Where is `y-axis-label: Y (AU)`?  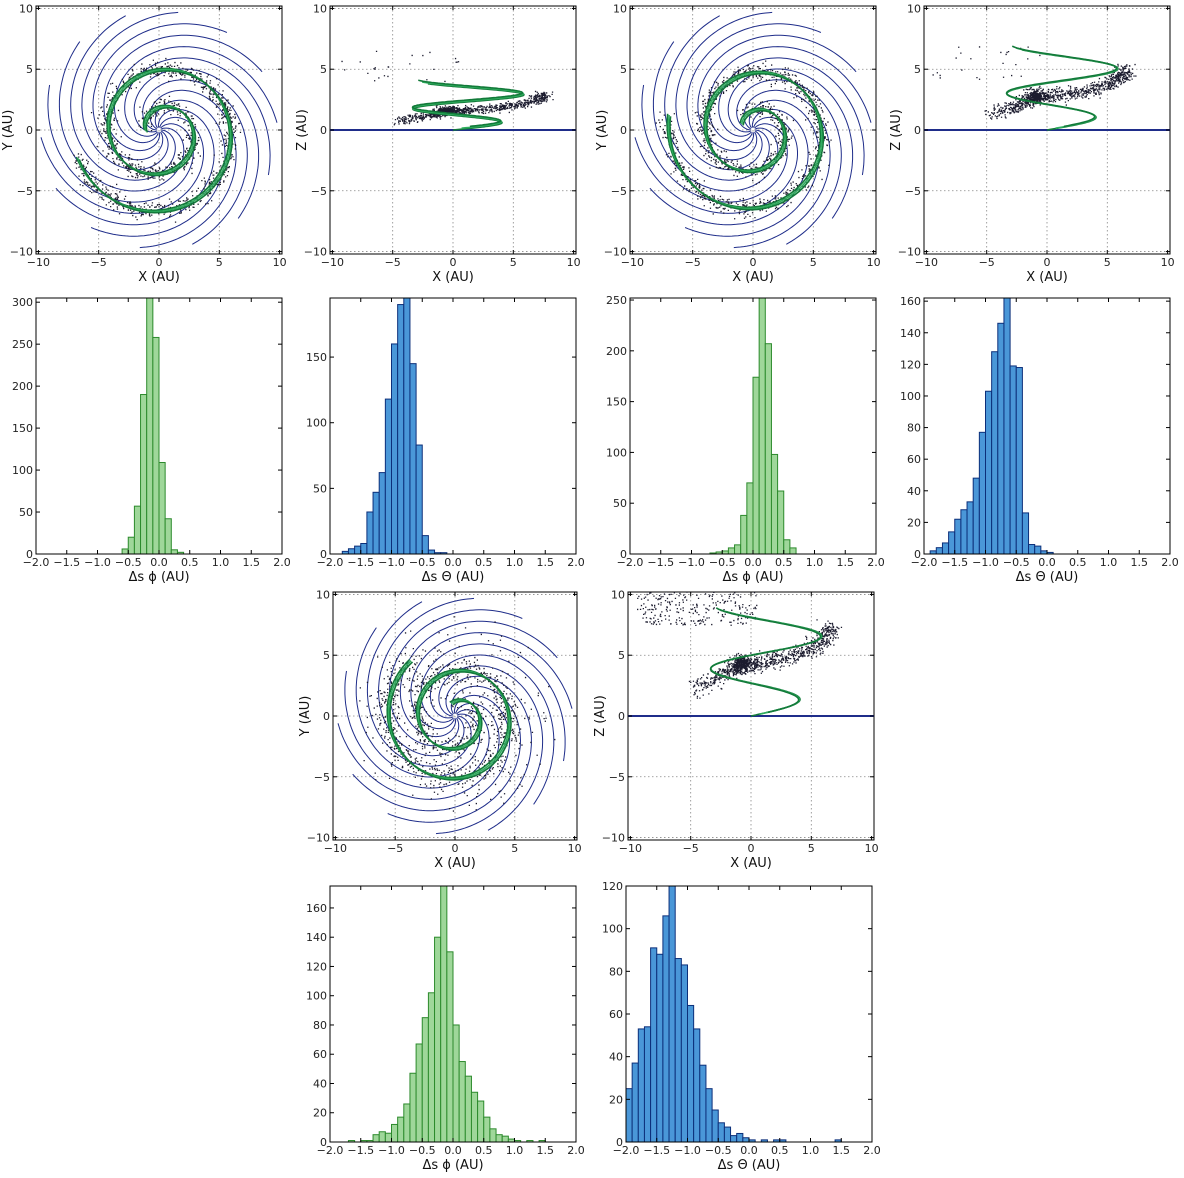
y-axis-label: Y (AU) is located at coordinates (305, 717).